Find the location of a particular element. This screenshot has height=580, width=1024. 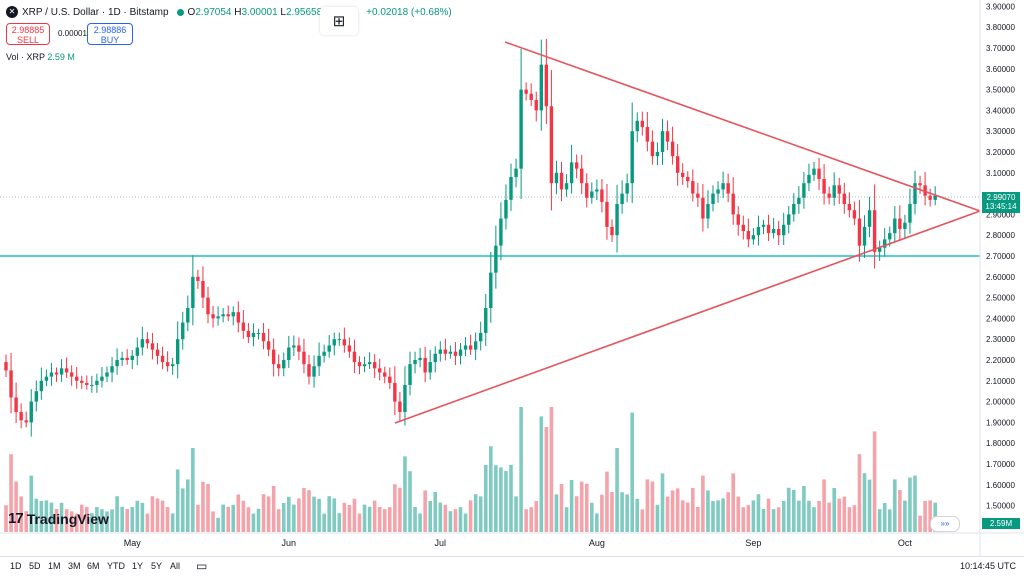

time-axis-label: May is located at coordinates (132, 543).